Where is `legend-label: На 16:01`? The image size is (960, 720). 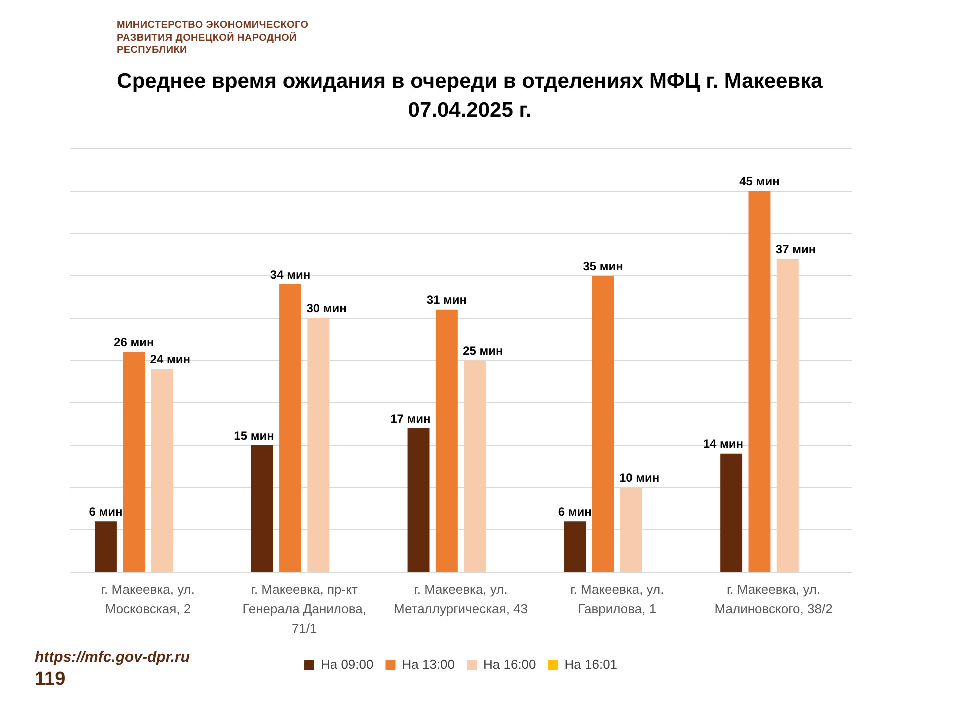
legend-label: На 16:01 is located at coordinates (591, 664).